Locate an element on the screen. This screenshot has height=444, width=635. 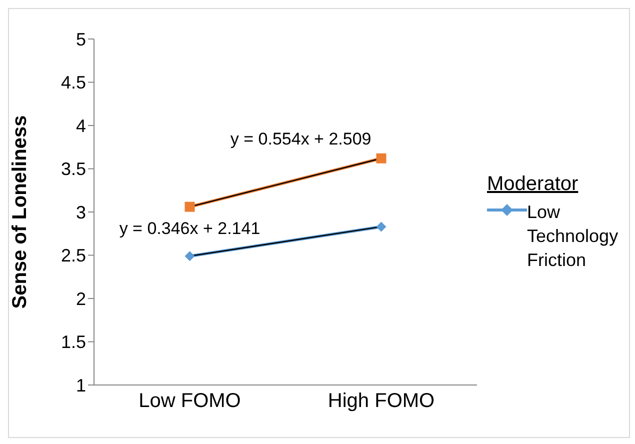
annotation: y = 0.554x + 2.509 is located at coordinates (301, 138).